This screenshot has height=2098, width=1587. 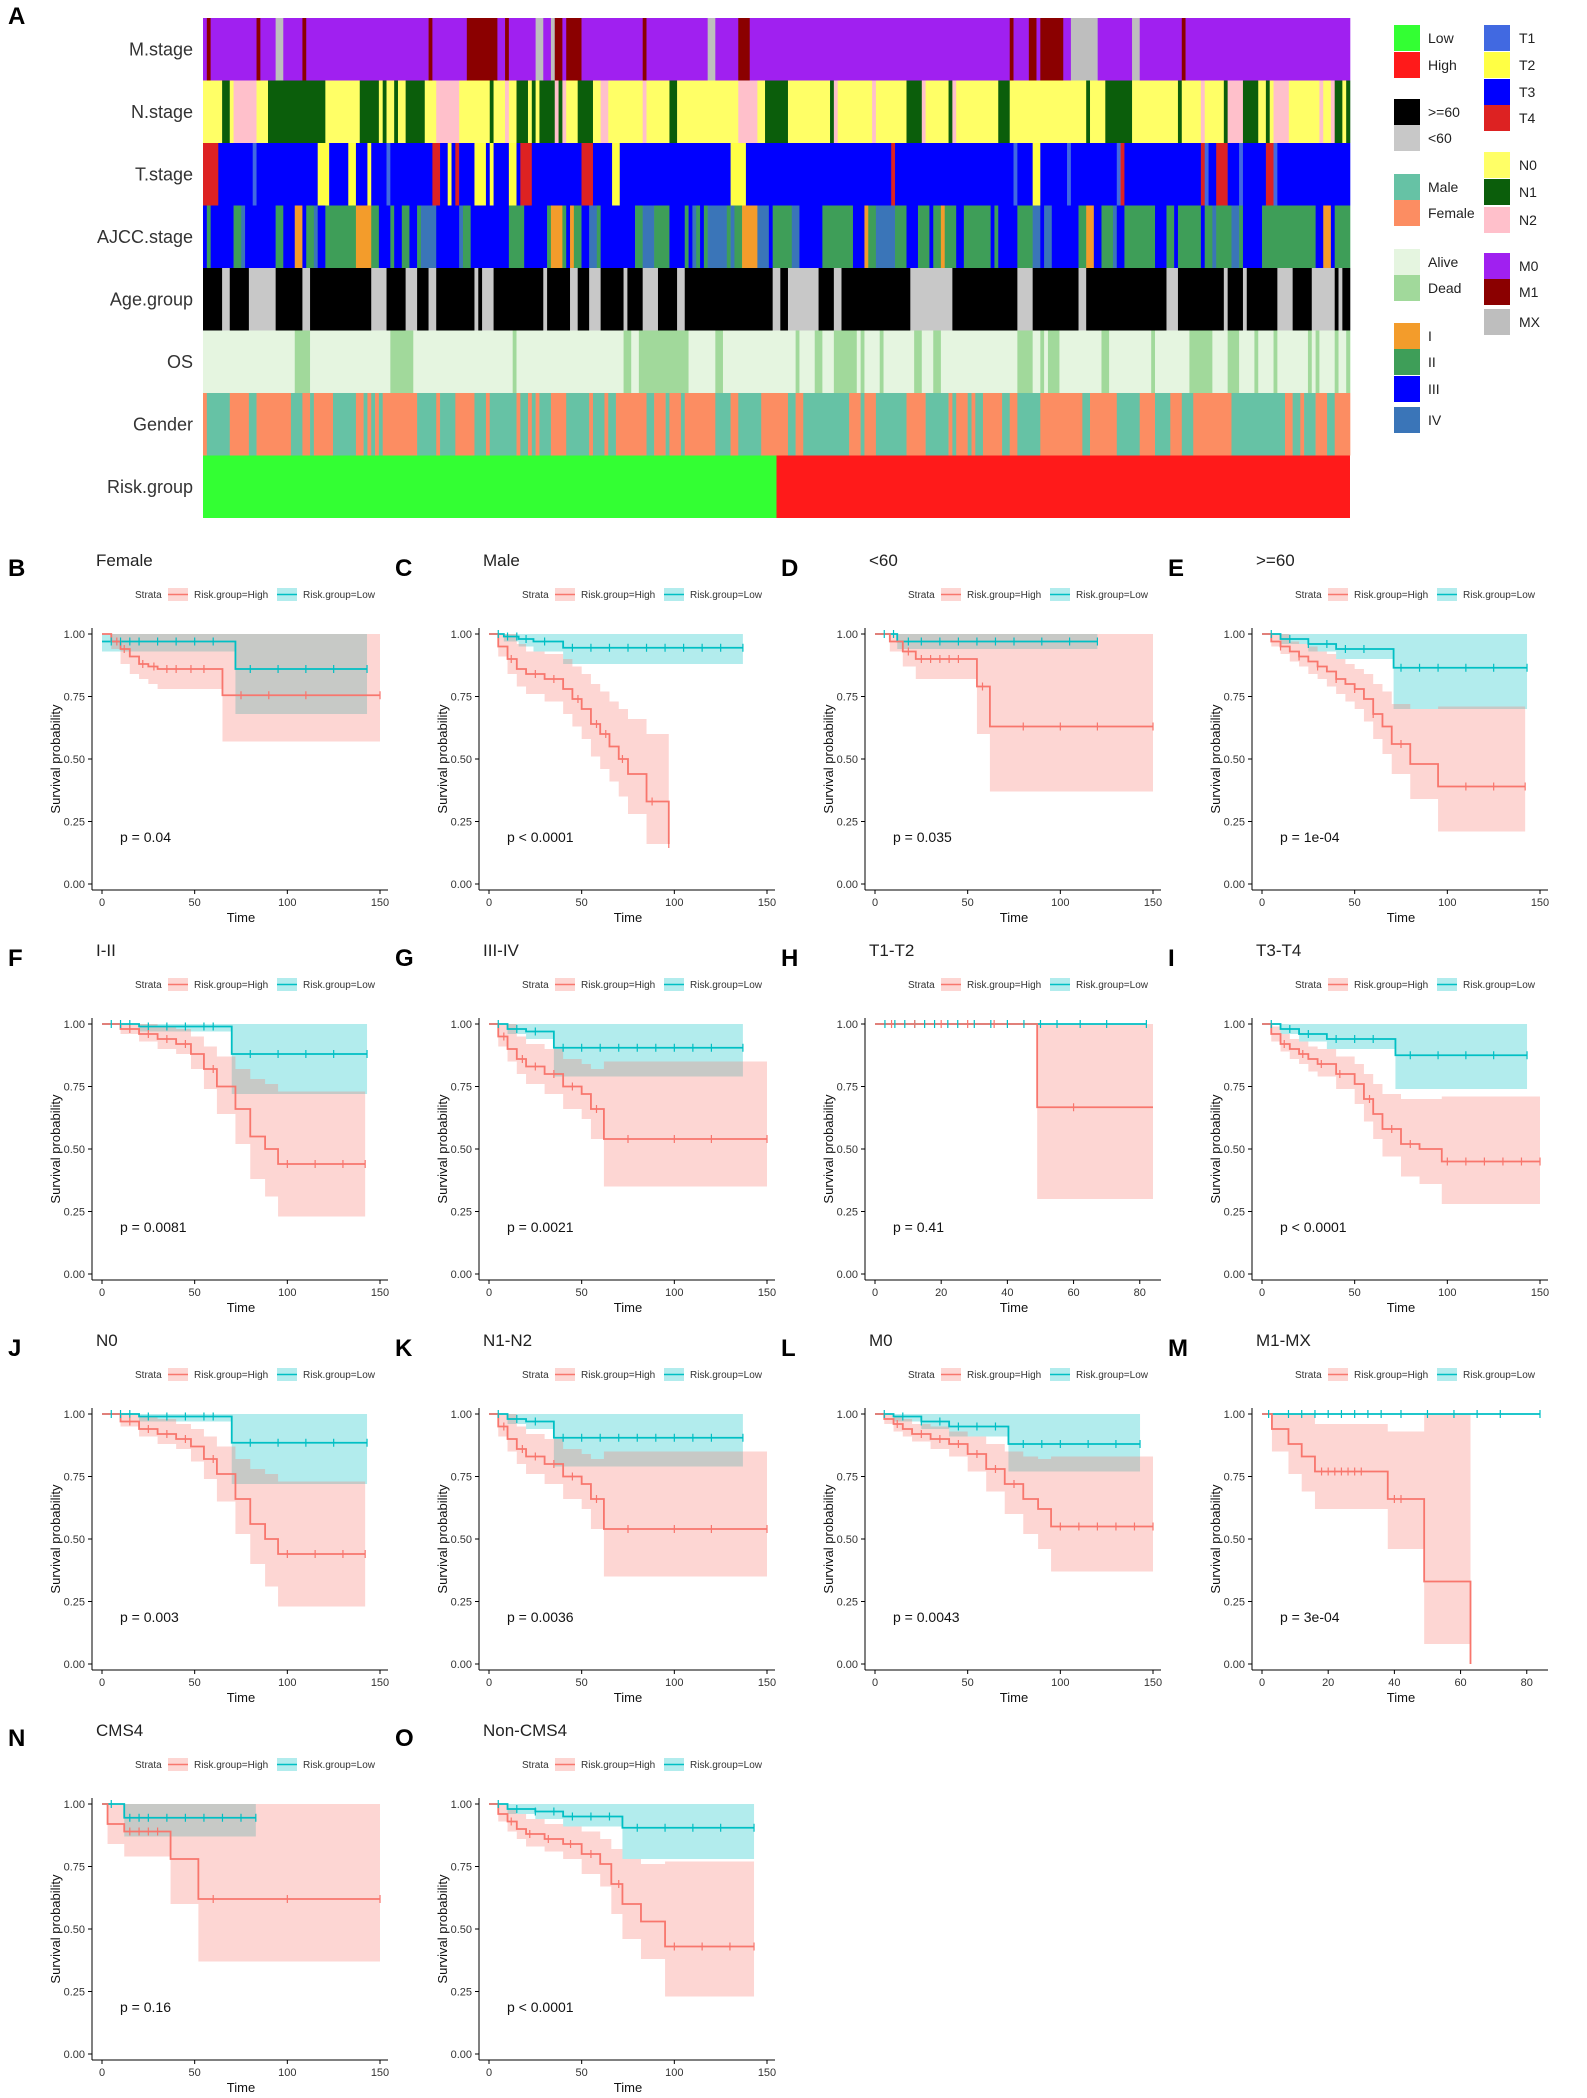 What do you see at coordinates (1008, 1429) in the screenshot?
I see `km-curve-low` at bounding box center [1008, 1429].